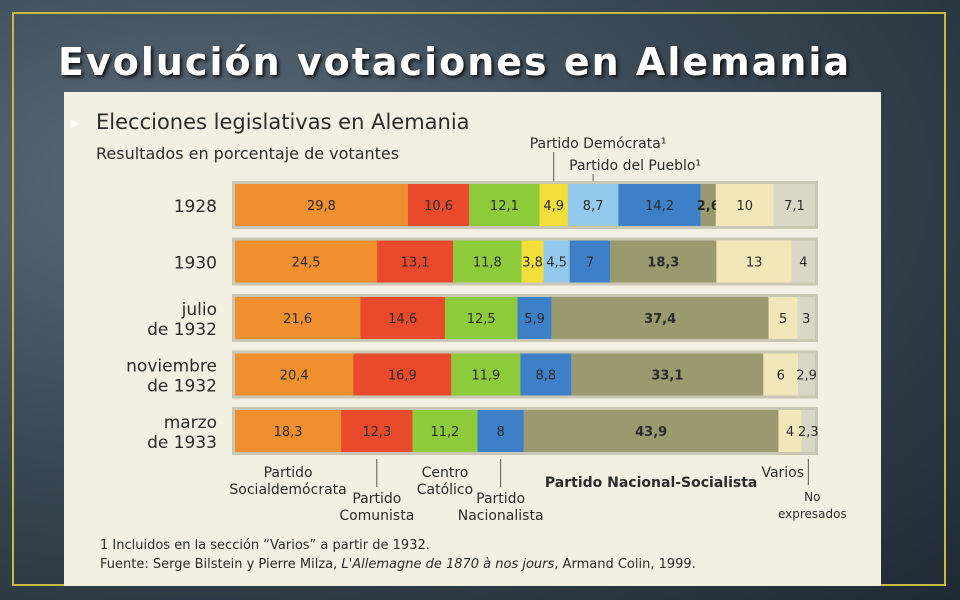  I want to click on series-label: Centro, so click(445, 473).